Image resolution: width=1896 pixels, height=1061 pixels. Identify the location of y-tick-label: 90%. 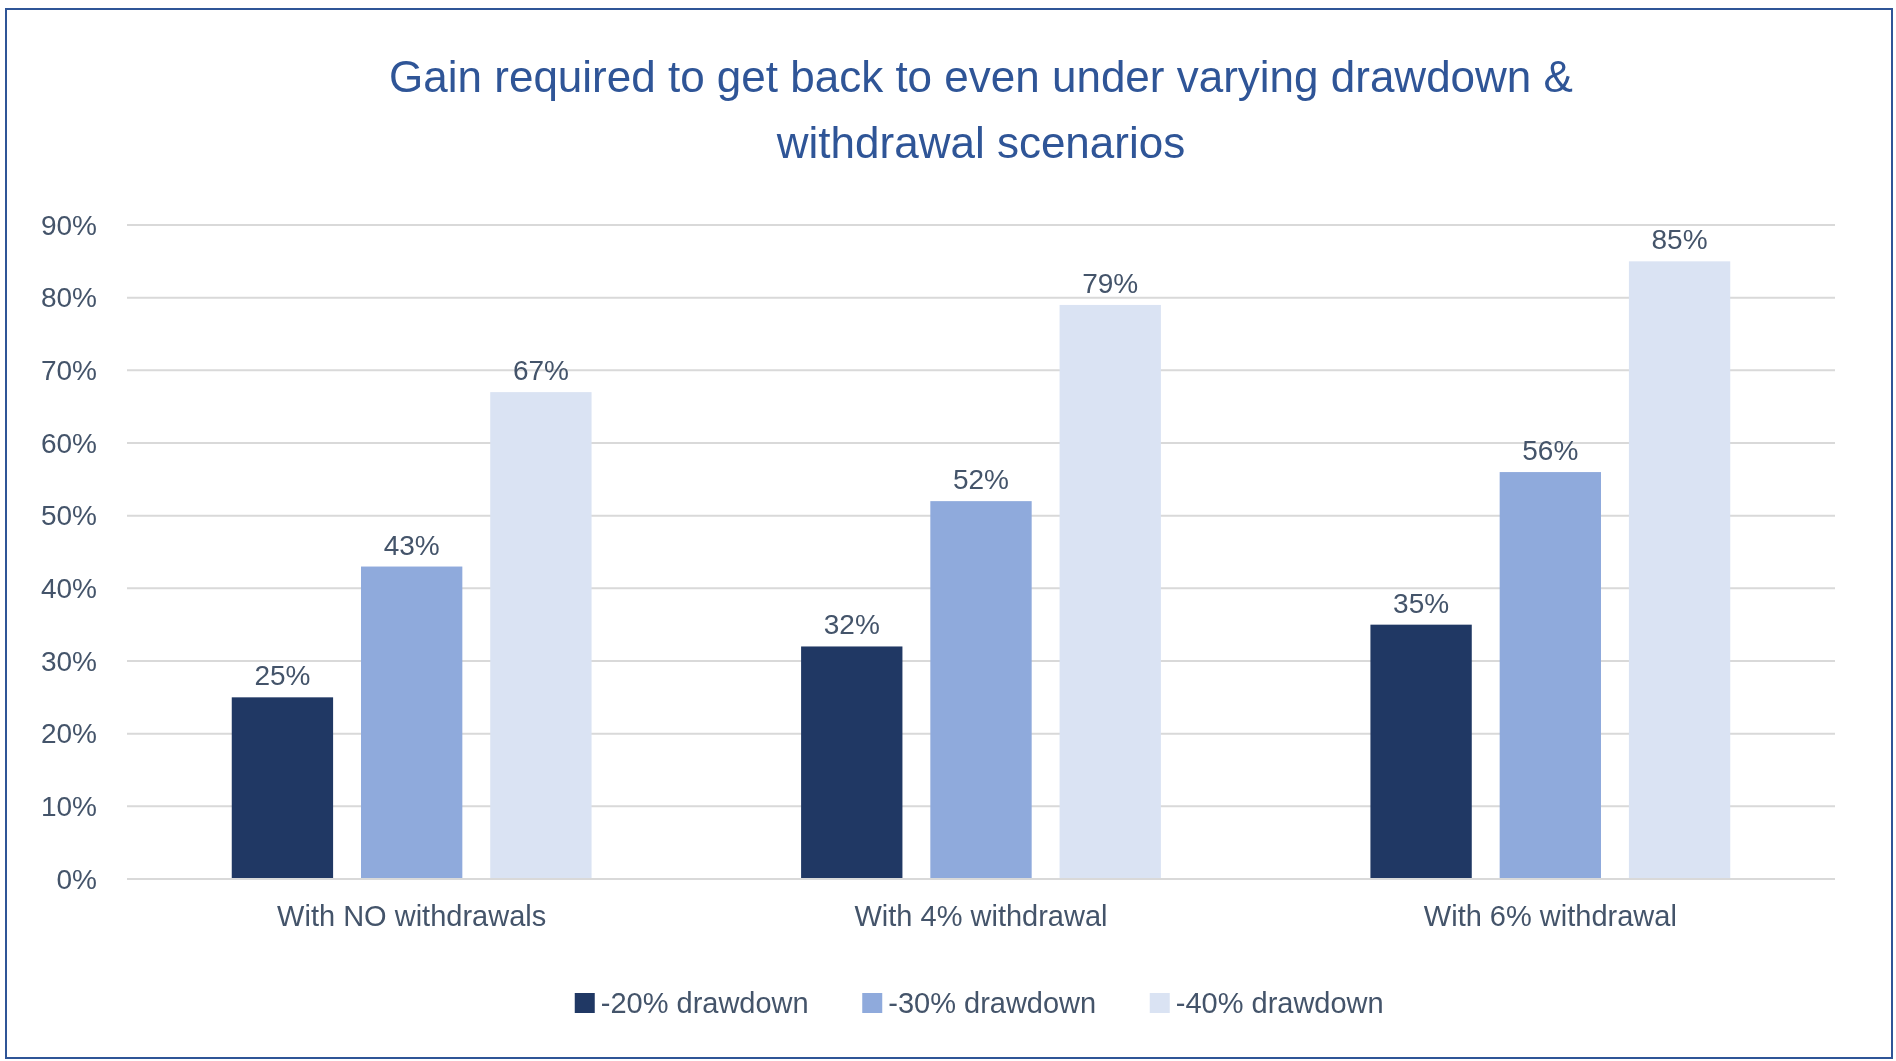
(68, 225).